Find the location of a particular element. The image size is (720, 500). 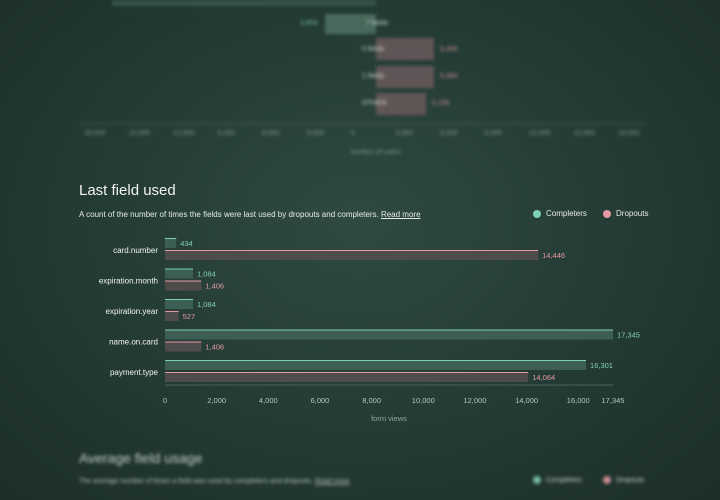

legend-dropouts: Dropouts is located at coordinates (625, 213).